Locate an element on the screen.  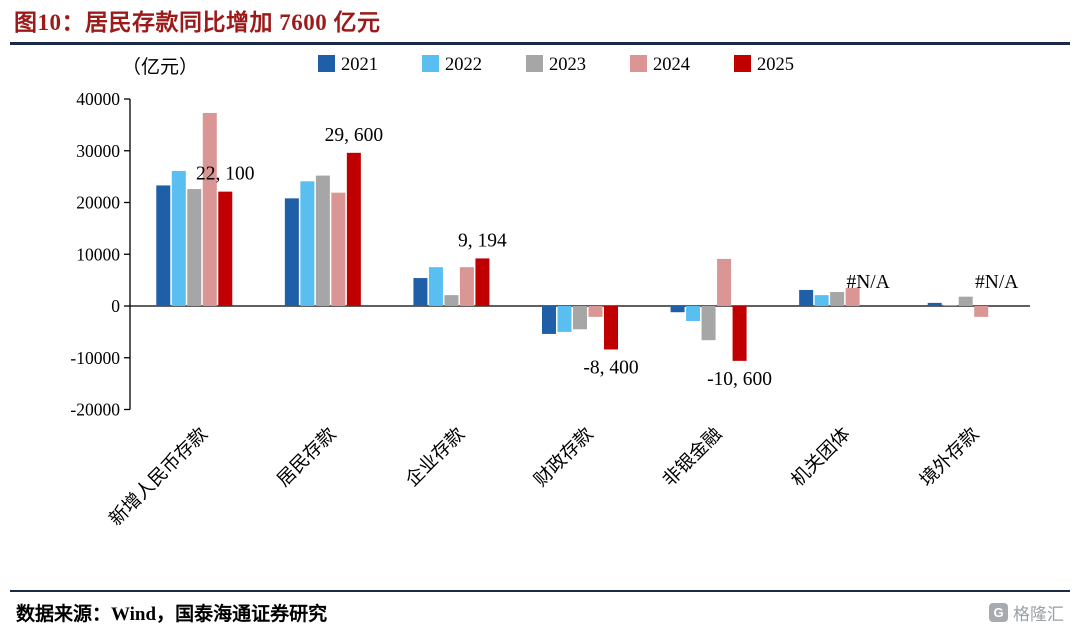
category-label: 企业存款 is located at coordinates (435, 457).